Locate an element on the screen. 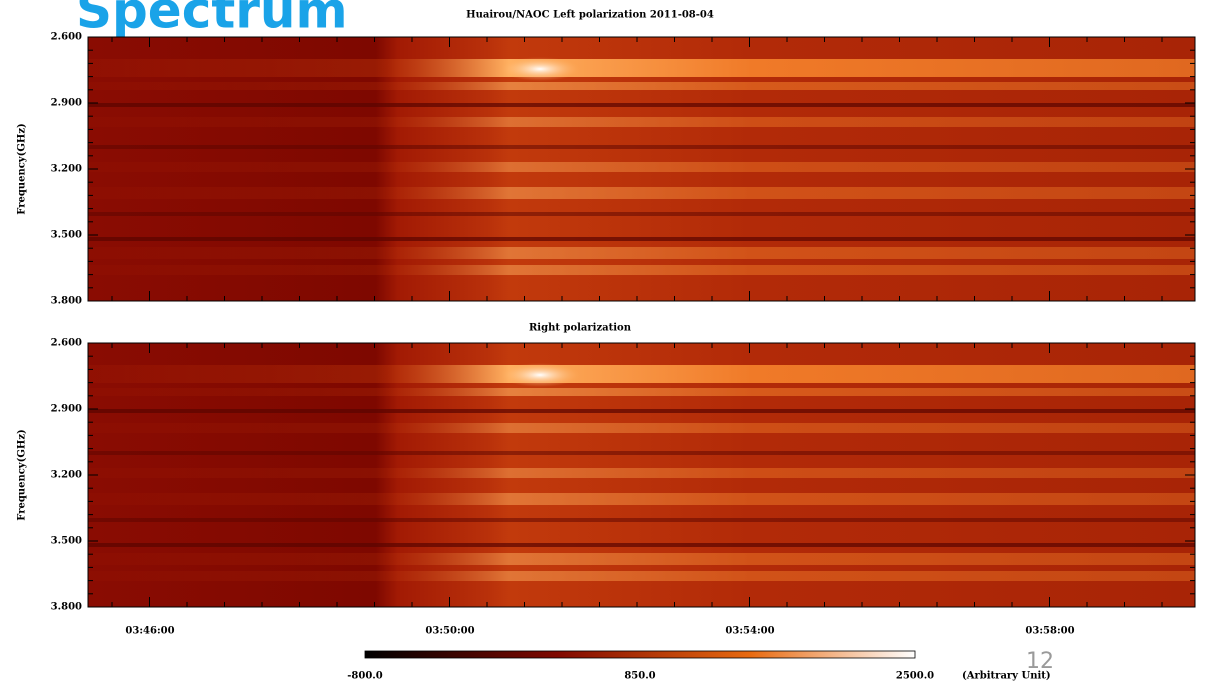 This screenshot has width=1206, height=689. colorbar-label: 850.0 is located at coordinates (639, 676).